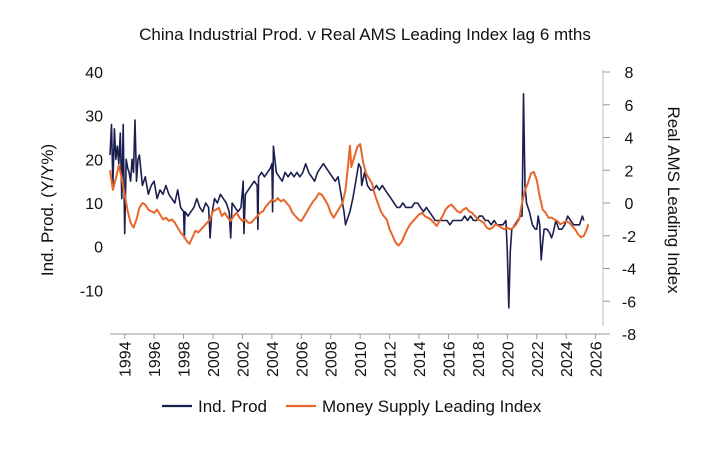  Describe the element at coordinates (479, 359) in the screenshot. I see `x-tick-label: 2018` at that location.